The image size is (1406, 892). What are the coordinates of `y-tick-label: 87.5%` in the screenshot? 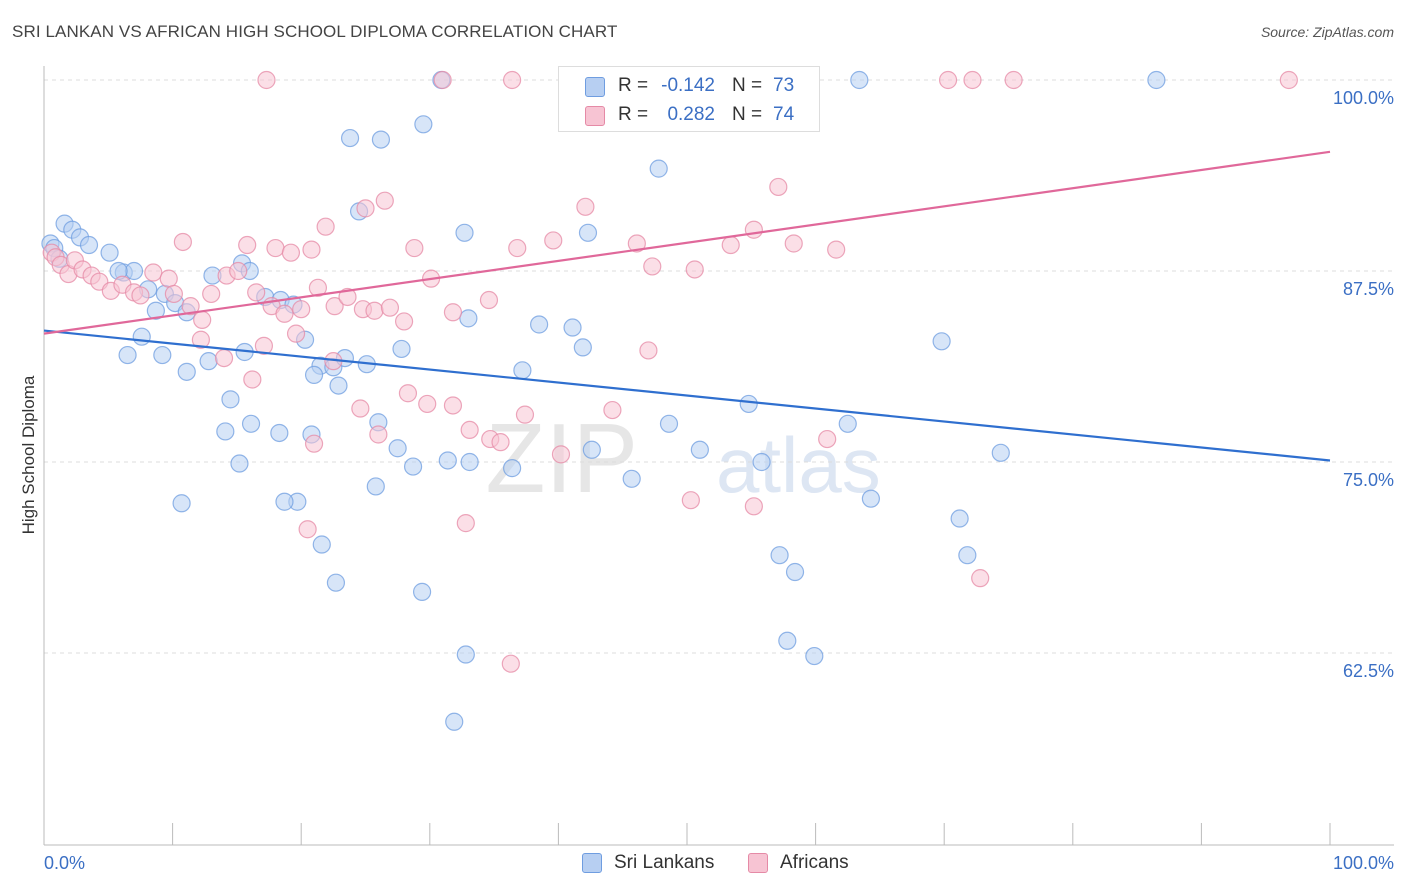 It's located at (1368, 289).